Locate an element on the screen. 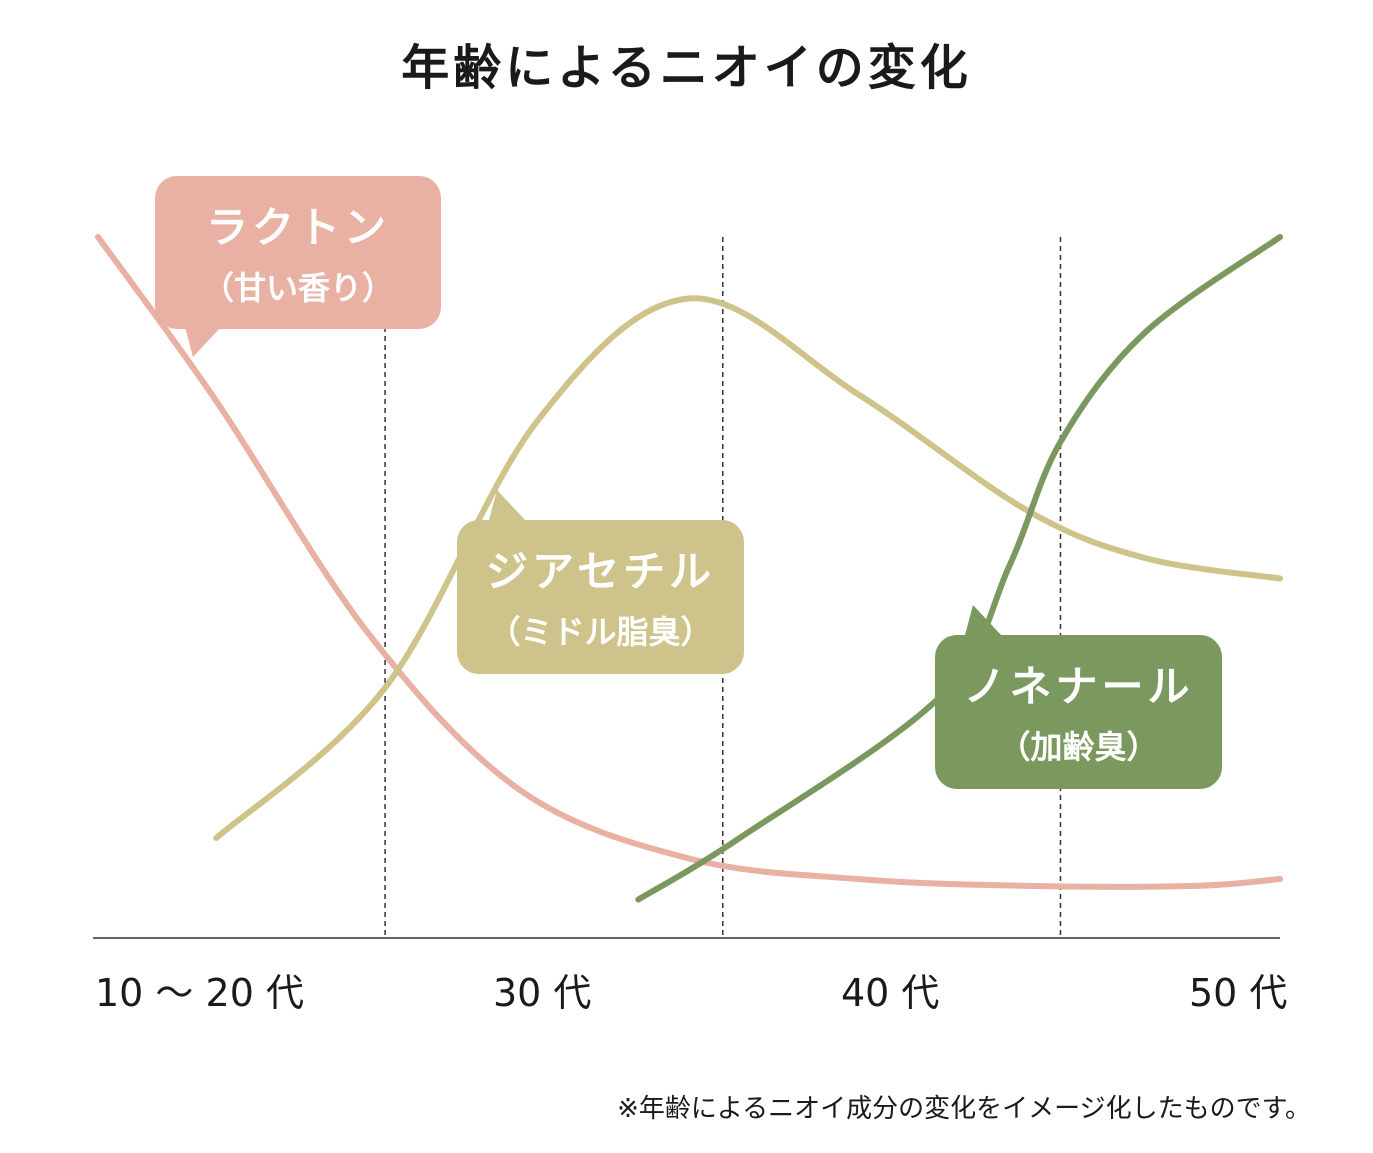  series-subtitle-nonenal: （加齢臭） is located at coordinates (1078, 747).